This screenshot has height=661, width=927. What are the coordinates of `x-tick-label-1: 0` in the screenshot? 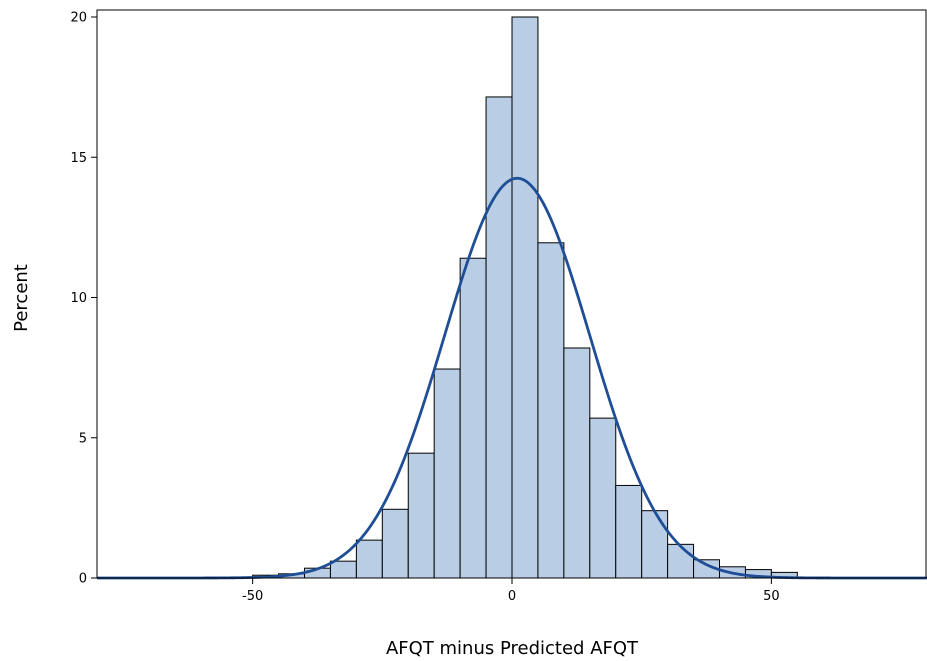 It's located at (512, 596).